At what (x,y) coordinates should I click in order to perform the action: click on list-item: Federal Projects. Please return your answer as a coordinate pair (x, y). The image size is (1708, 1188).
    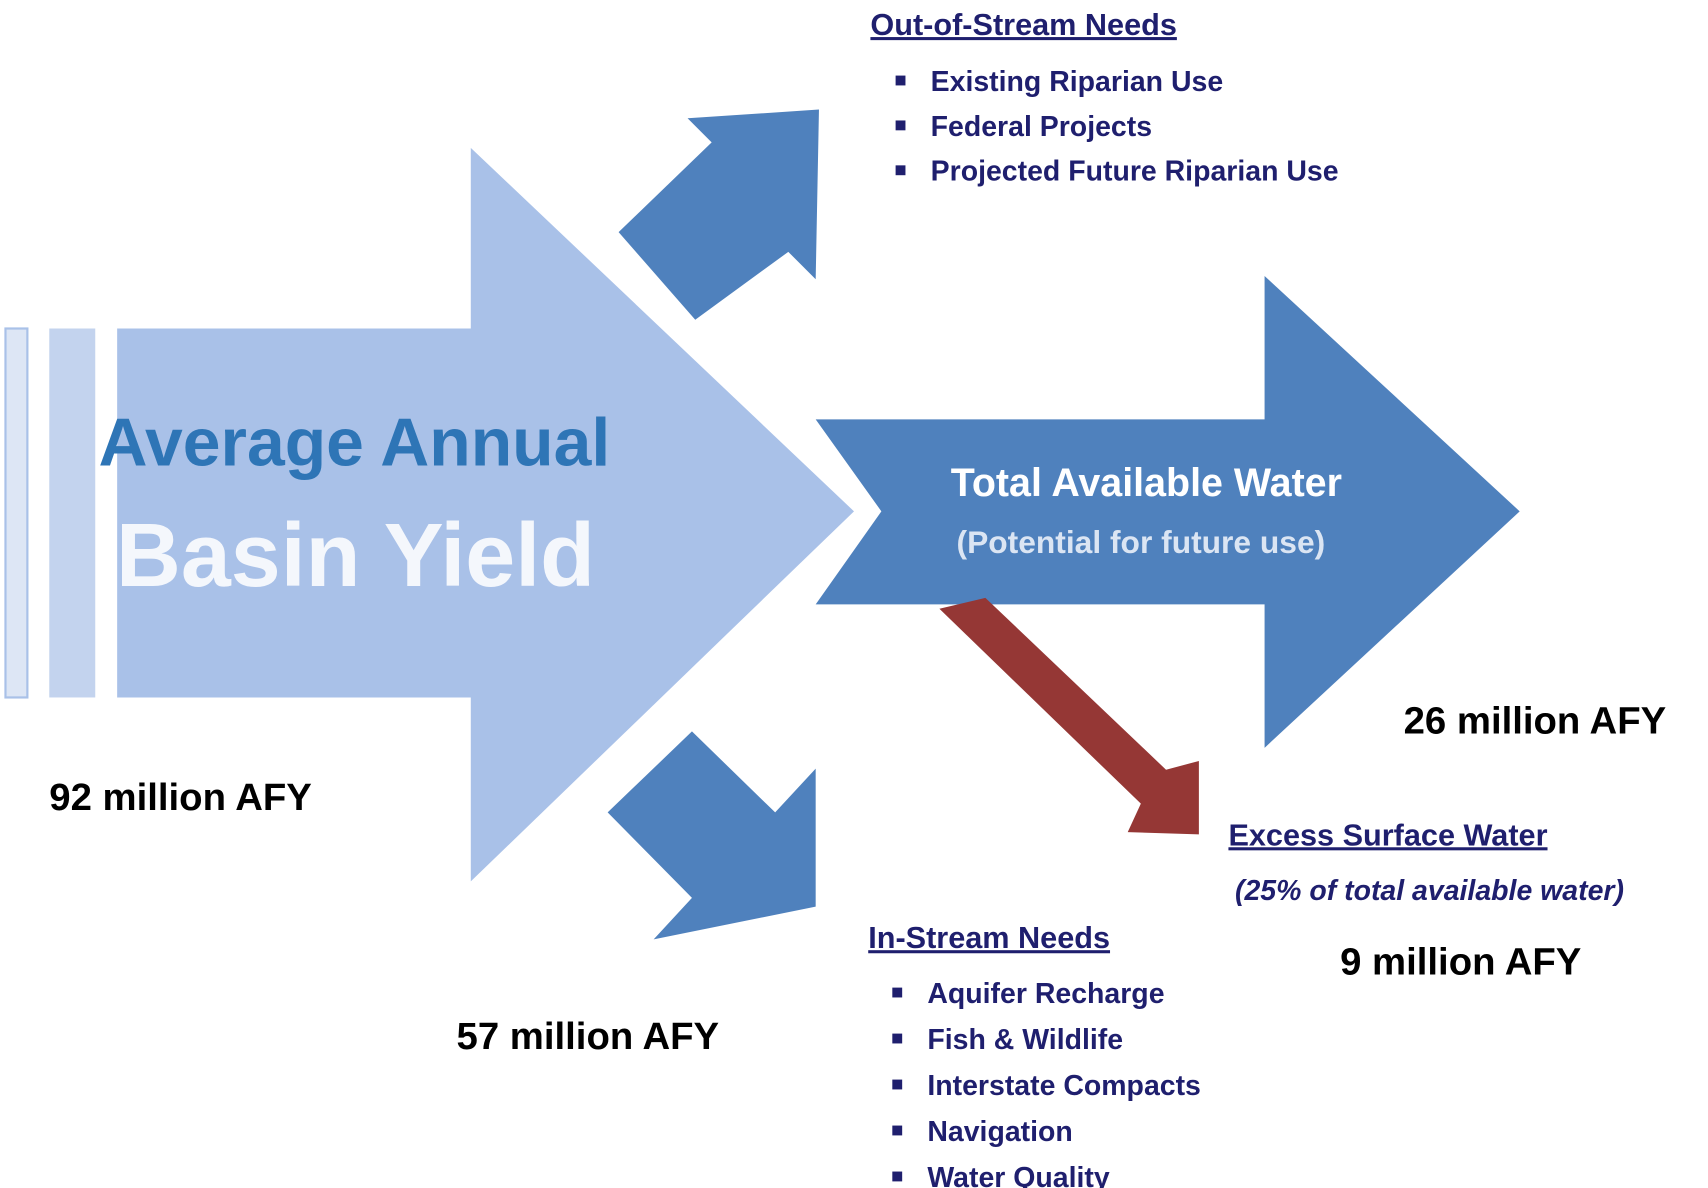
    Looking at the image, I should click on (1041, 127).